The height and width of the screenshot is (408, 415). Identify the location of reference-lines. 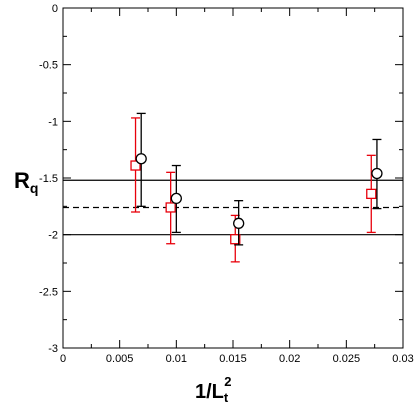
(233, 207).